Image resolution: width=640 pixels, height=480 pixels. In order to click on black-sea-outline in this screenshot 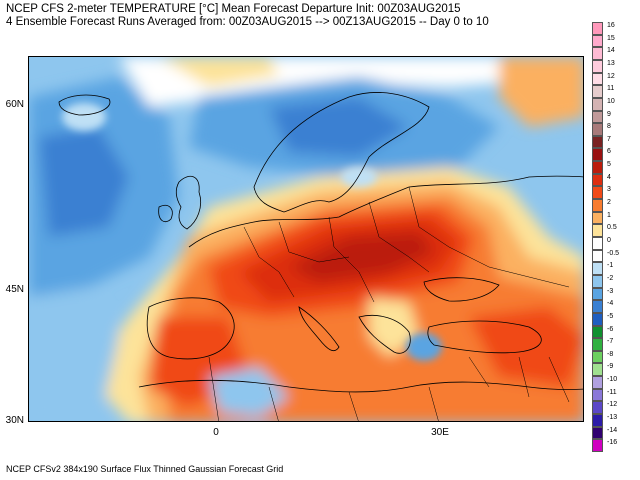, I will do `click(461, 289)`.